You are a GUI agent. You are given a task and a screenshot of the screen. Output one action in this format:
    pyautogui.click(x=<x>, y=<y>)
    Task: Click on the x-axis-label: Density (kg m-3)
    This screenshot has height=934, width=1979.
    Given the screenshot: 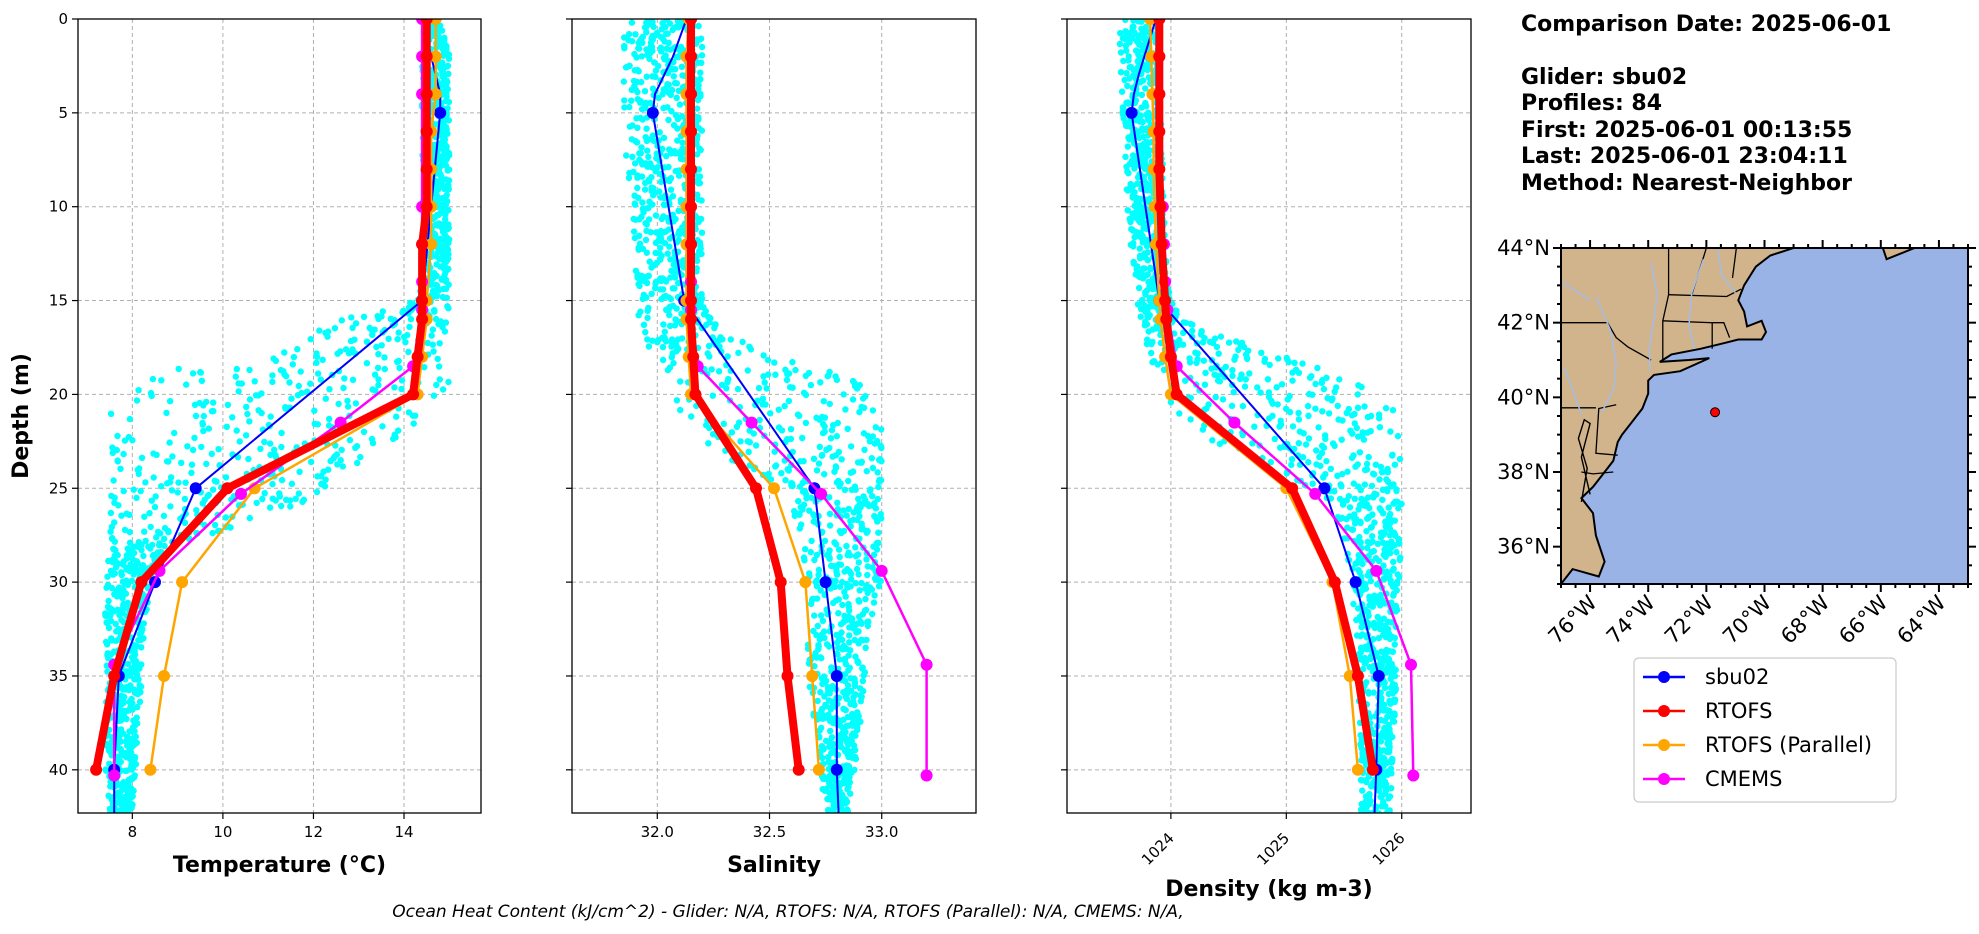 What is the action you would take?
    pyautogui.click(x=1269, y=889)
    